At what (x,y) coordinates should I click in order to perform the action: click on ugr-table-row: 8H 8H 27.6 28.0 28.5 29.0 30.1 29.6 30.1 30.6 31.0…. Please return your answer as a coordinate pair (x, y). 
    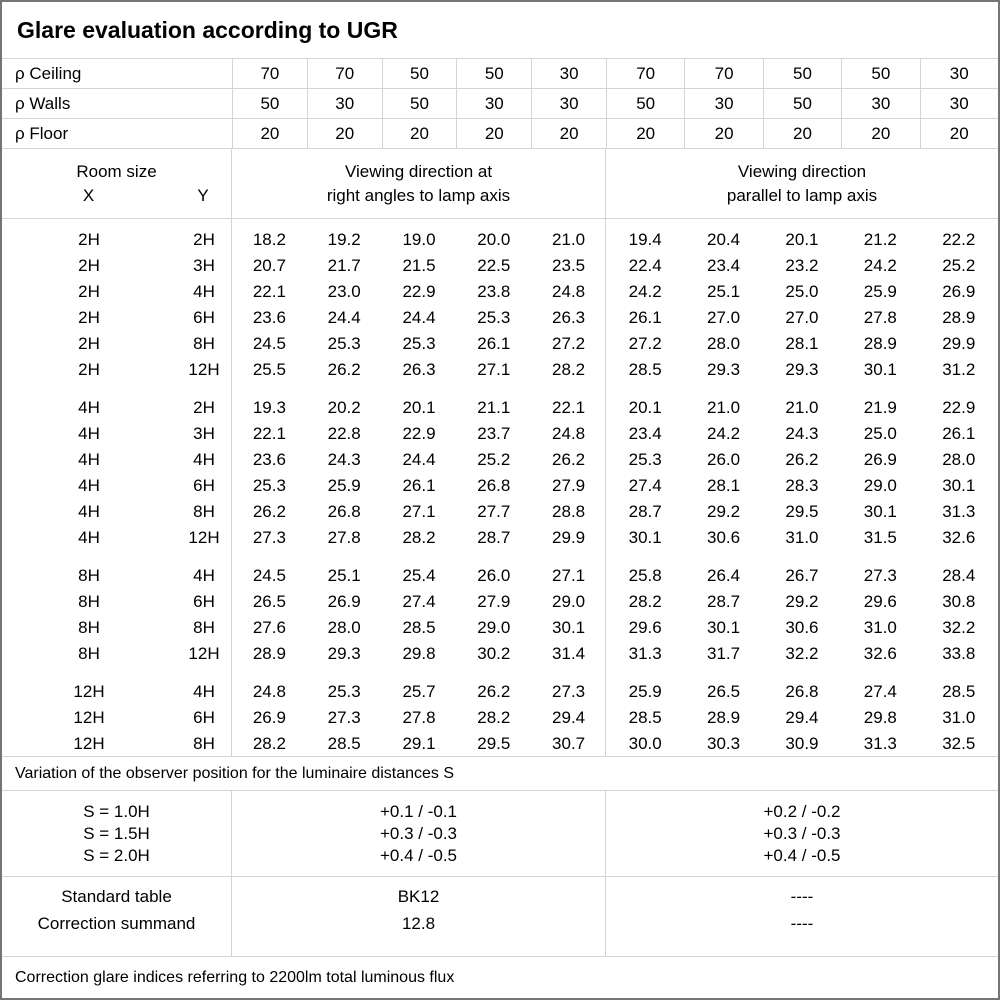
    Looking at the image, I should click on (500, 628).